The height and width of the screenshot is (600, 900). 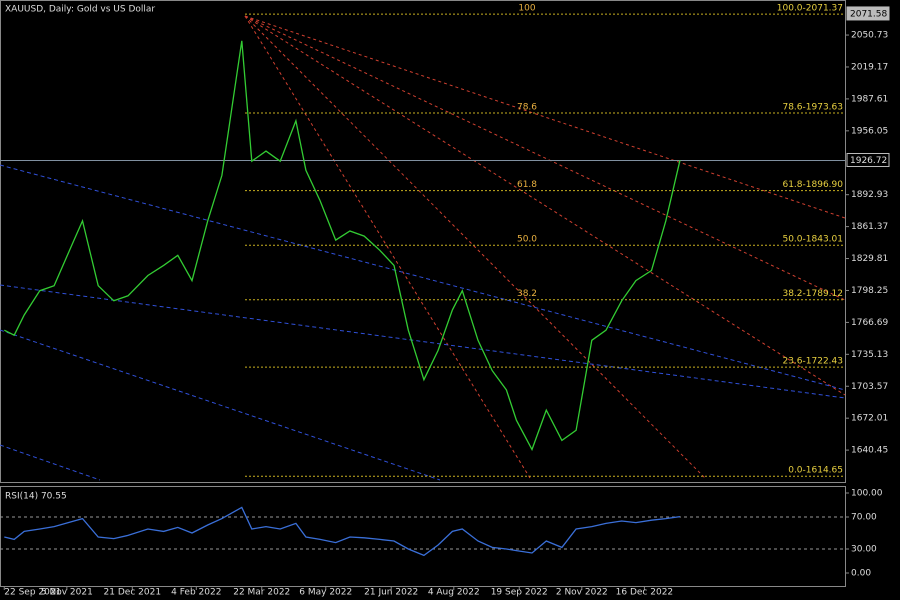 What do you see at coordinates (869, 291) in the screenshot?
I see `y-tick-label: 1798.25` at bounding box center [869, 291].